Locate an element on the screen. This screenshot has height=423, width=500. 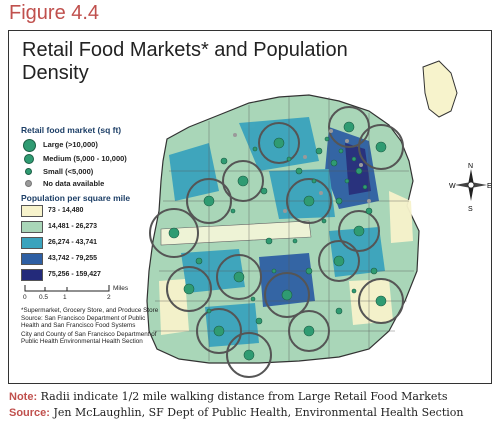
legend-no-data-label: No data available is located at coordinates (74, 183).